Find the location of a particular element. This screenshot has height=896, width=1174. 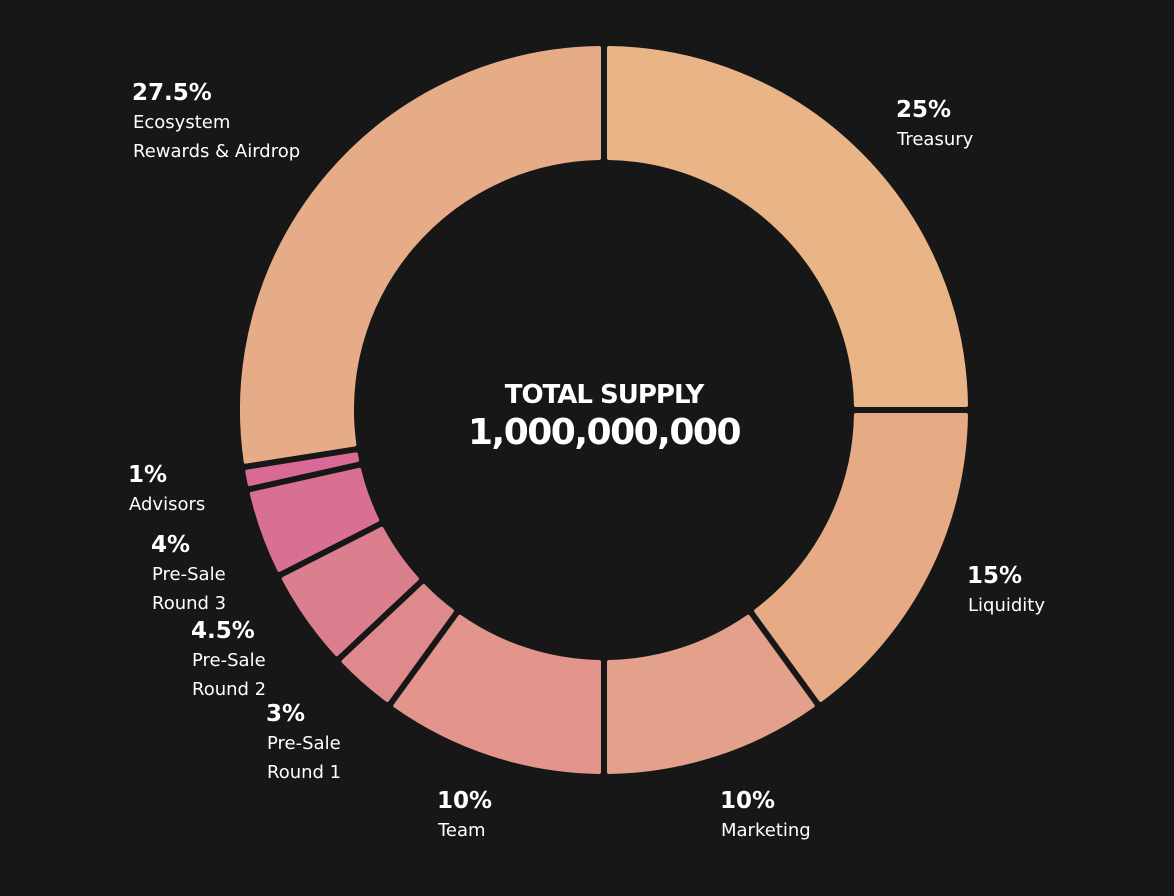

slice-label-2: 10% Marketing is located at coordinates (765, 814).